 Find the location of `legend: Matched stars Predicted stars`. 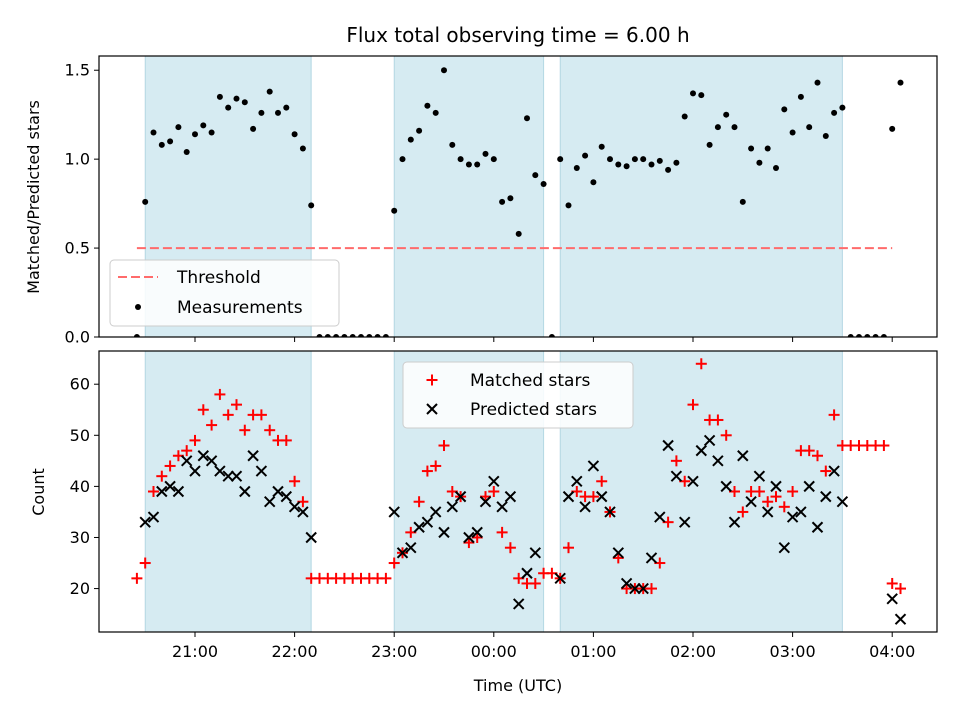

legend: Matched stars Predicted stars is located at coordinates (518, 395).